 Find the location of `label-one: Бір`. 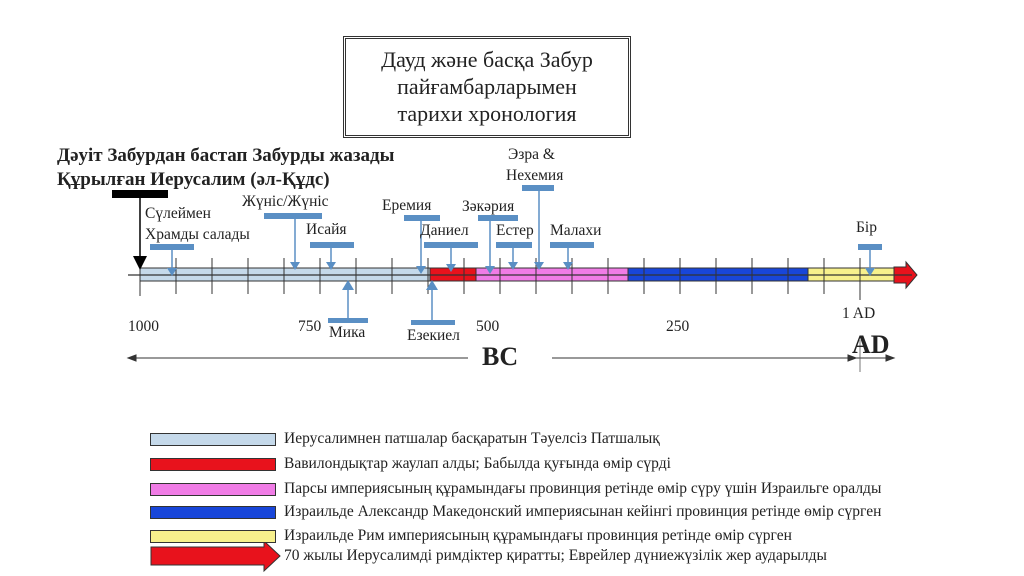

label-one: Бір is located at coordinates (866, 227).